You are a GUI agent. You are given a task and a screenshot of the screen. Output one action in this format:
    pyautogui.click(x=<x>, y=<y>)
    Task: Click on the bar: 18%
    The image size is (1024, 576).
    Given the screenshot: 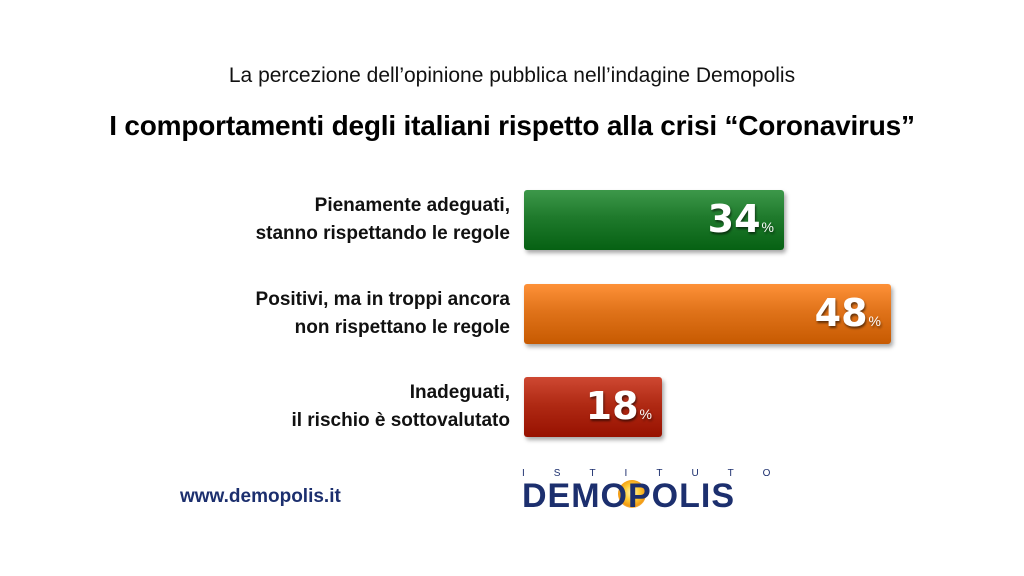 What is the action you would take?
    pyautogui.click(x=593, y=407)
    